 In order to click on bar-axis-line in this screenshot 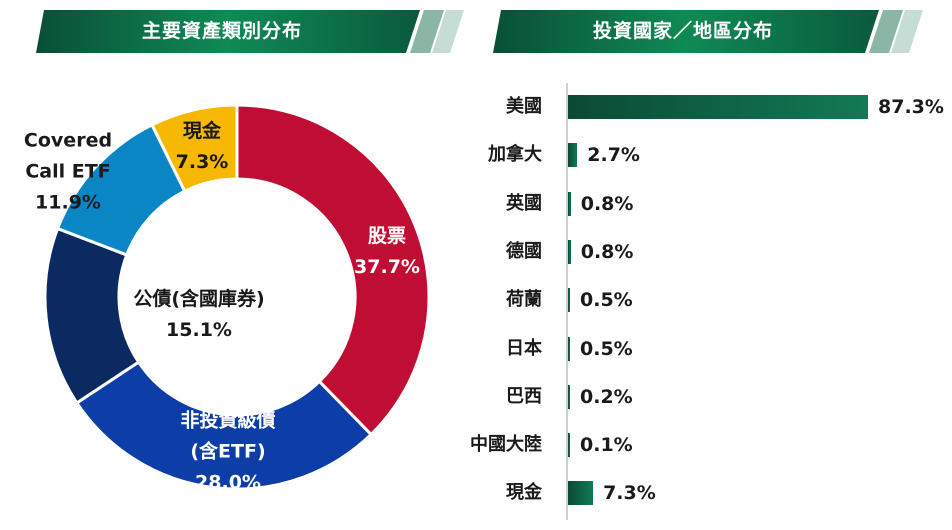, I will do `click(567, 301)`.